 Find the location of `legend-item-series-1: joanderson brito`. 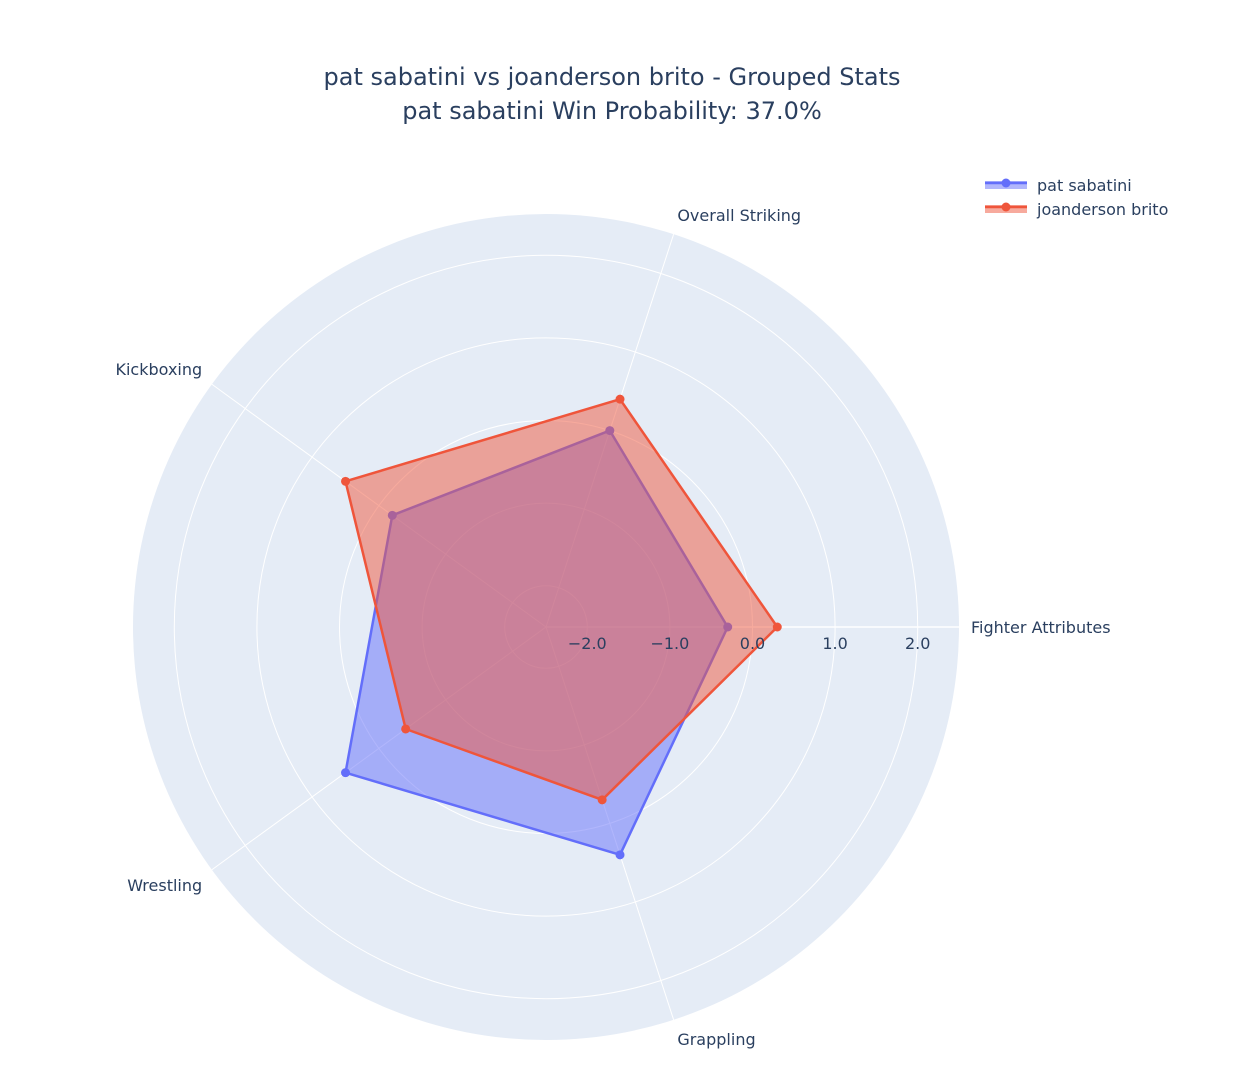

legend-item-series-1: joanderson brito is located at coordinates (1075, 209).